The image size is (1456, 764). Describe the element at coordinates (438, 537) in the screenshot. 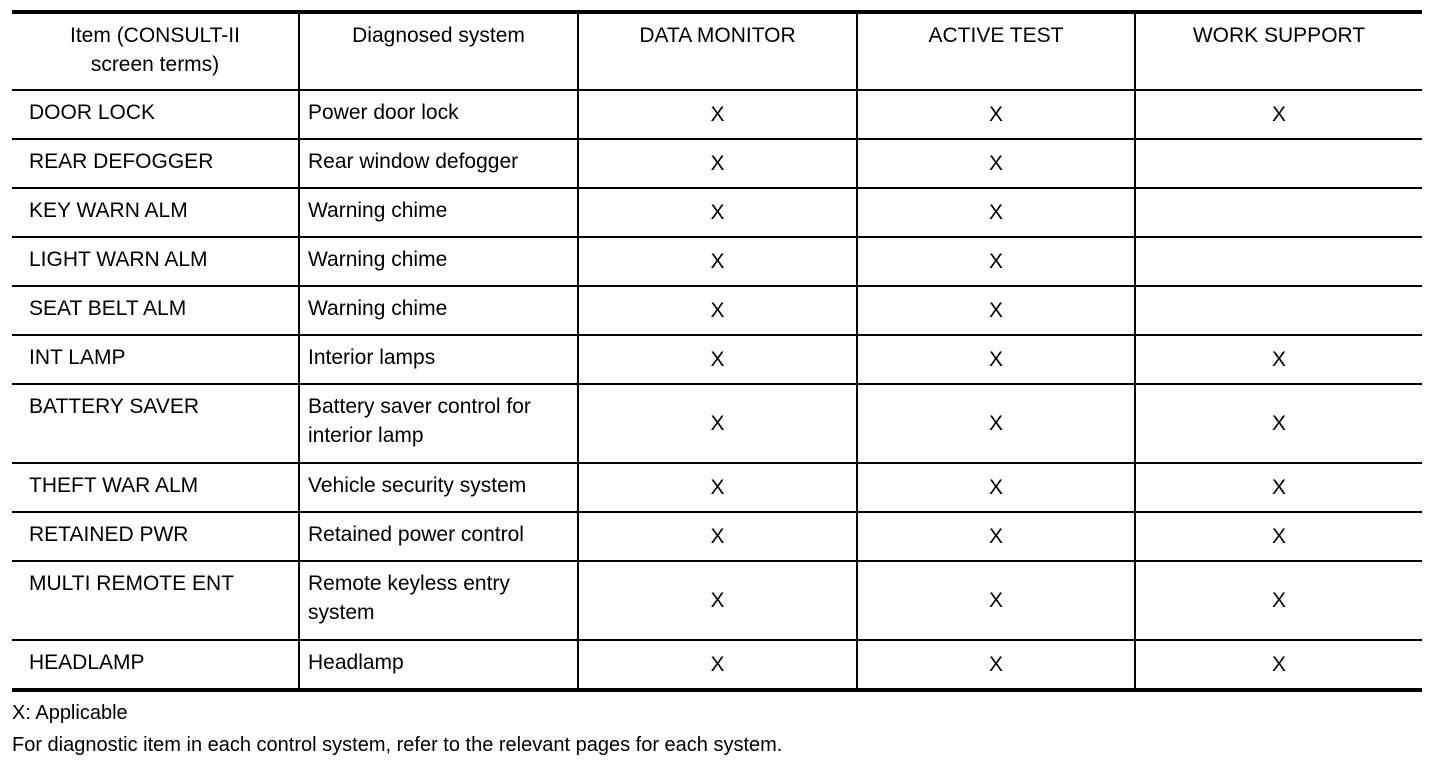

I see `system-cell: Retained power control` at that location.